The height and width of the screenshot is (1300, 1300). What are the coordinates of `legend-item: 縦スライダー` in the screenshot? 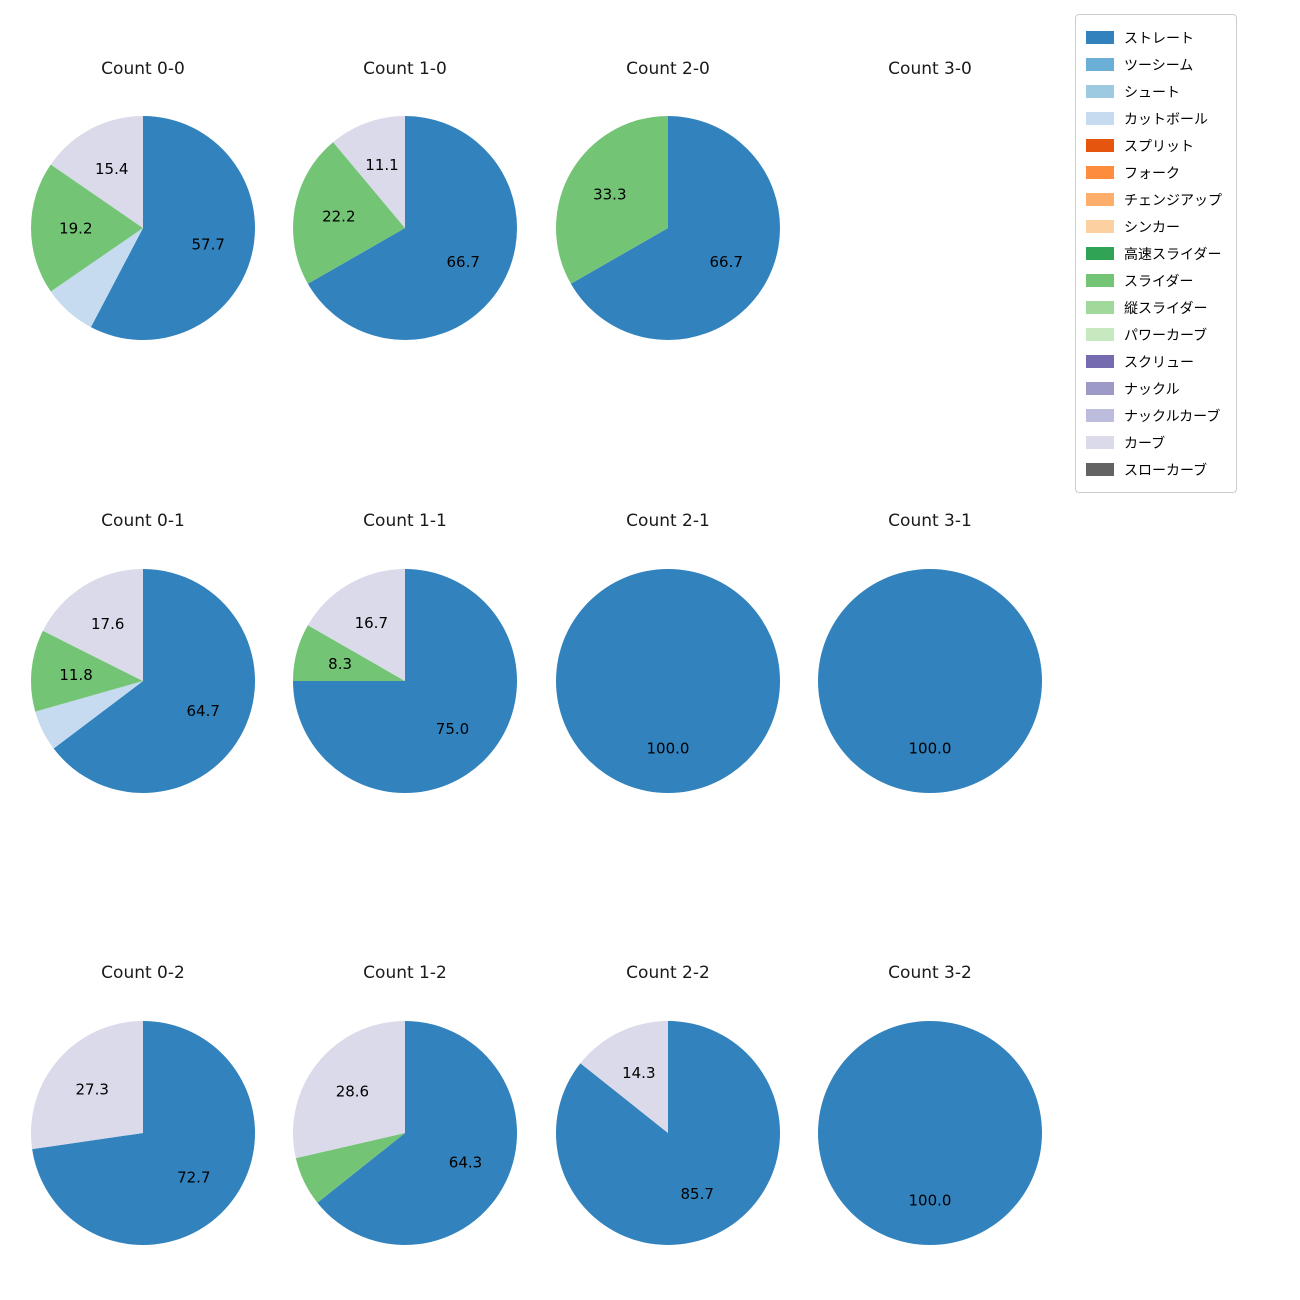 It's located at (1154, 307).